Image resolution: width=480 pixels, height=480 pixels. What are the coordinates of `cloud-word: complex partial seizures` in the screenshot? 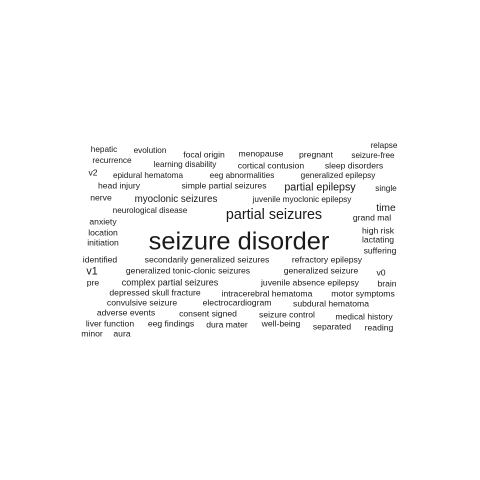 It's located at (170, 282).